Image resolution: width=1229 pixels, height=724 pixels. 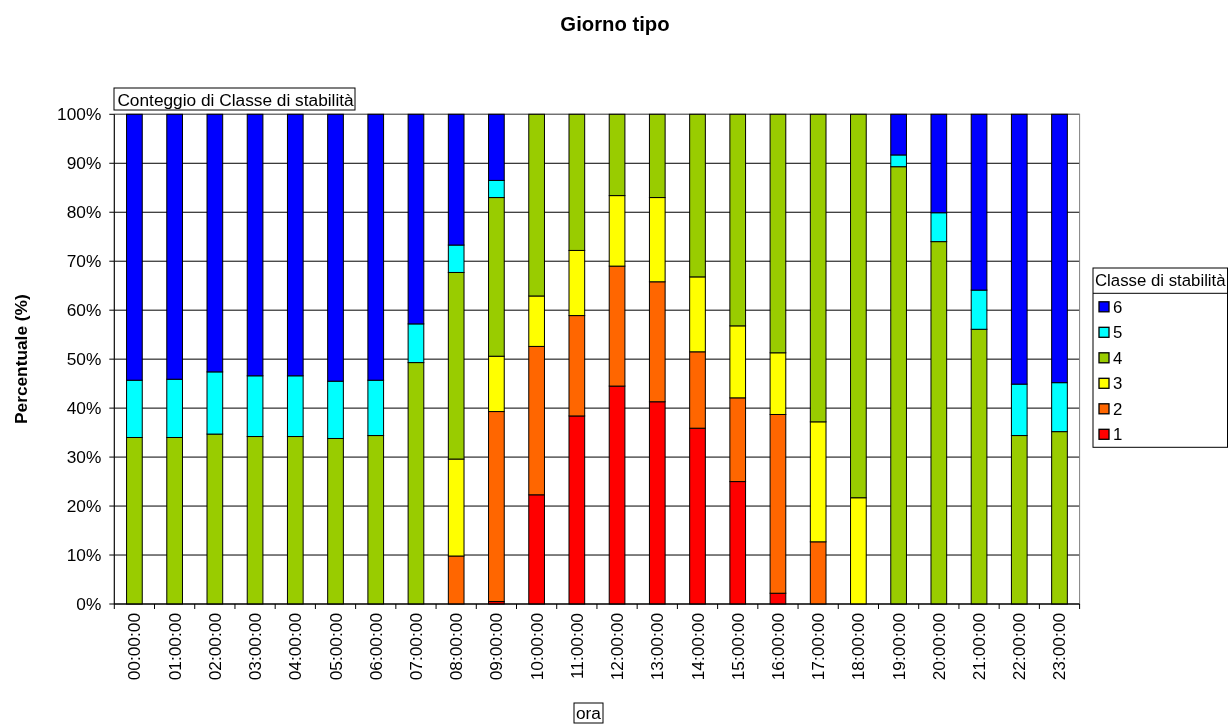 What do you see at coordinates (1161, 280) in the screenshot?
I see `legend-title: Classe di stabilità` at bounding box center [1161, 280].